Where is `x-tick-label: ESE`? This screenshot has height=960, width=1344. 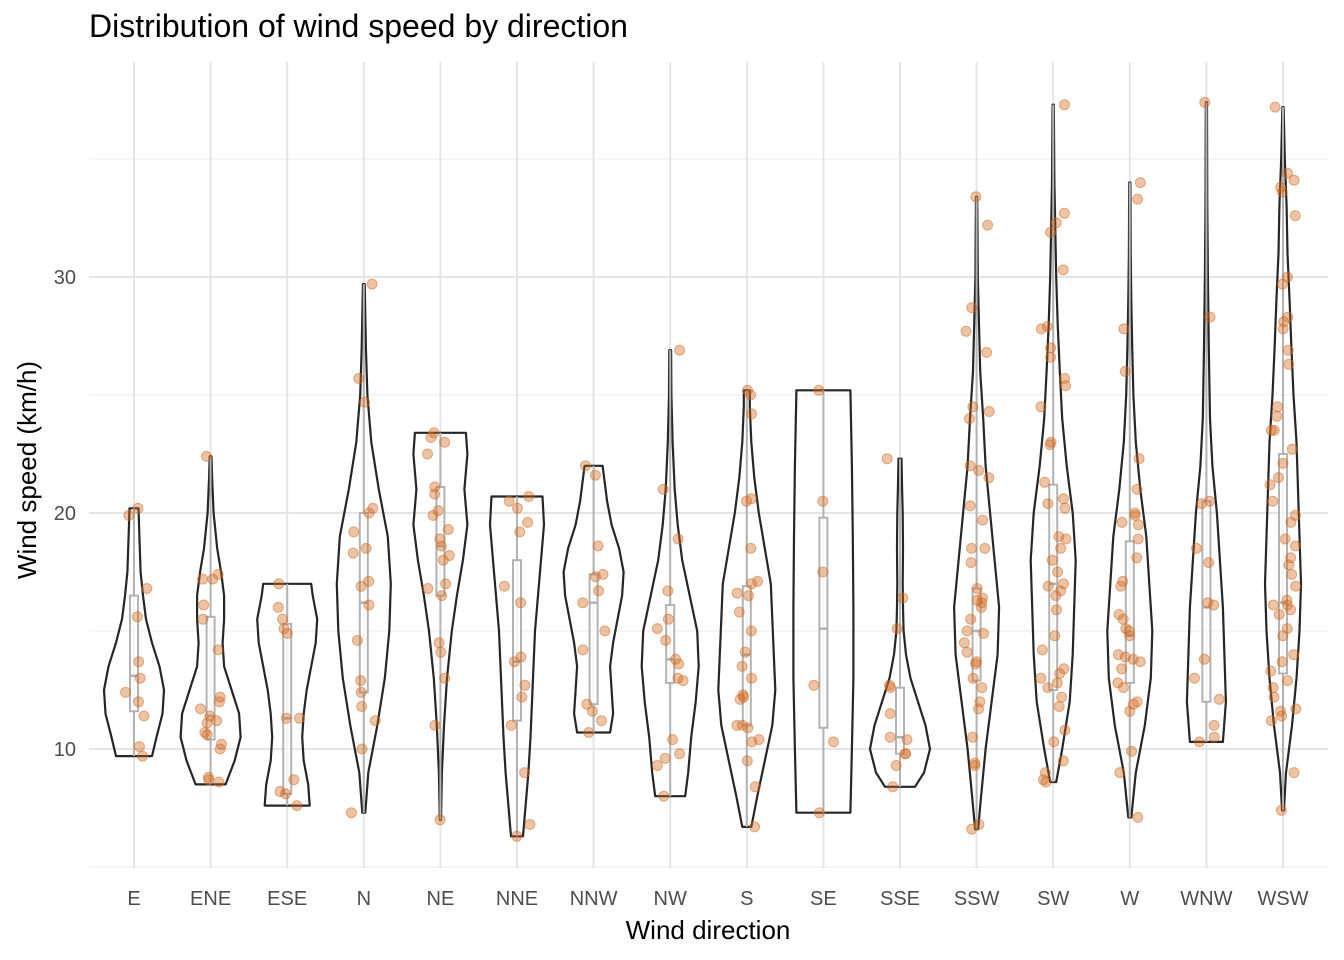
x-tick-label: ESE is located at coordinates (287, 899).